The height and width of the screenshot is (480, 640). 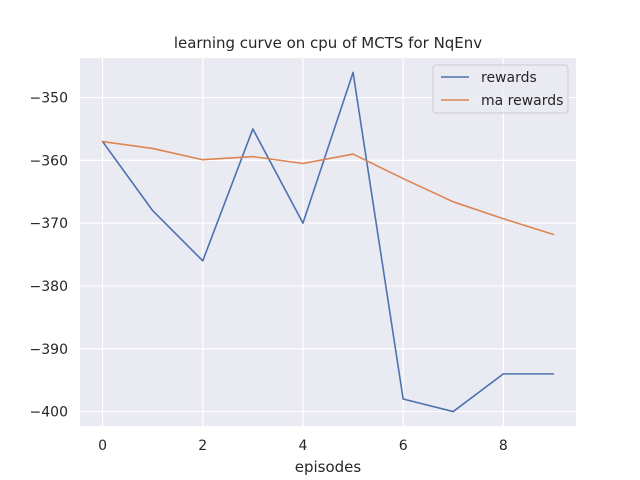 I want to click on x-tick-label: 2, so click(x=202, y=446).